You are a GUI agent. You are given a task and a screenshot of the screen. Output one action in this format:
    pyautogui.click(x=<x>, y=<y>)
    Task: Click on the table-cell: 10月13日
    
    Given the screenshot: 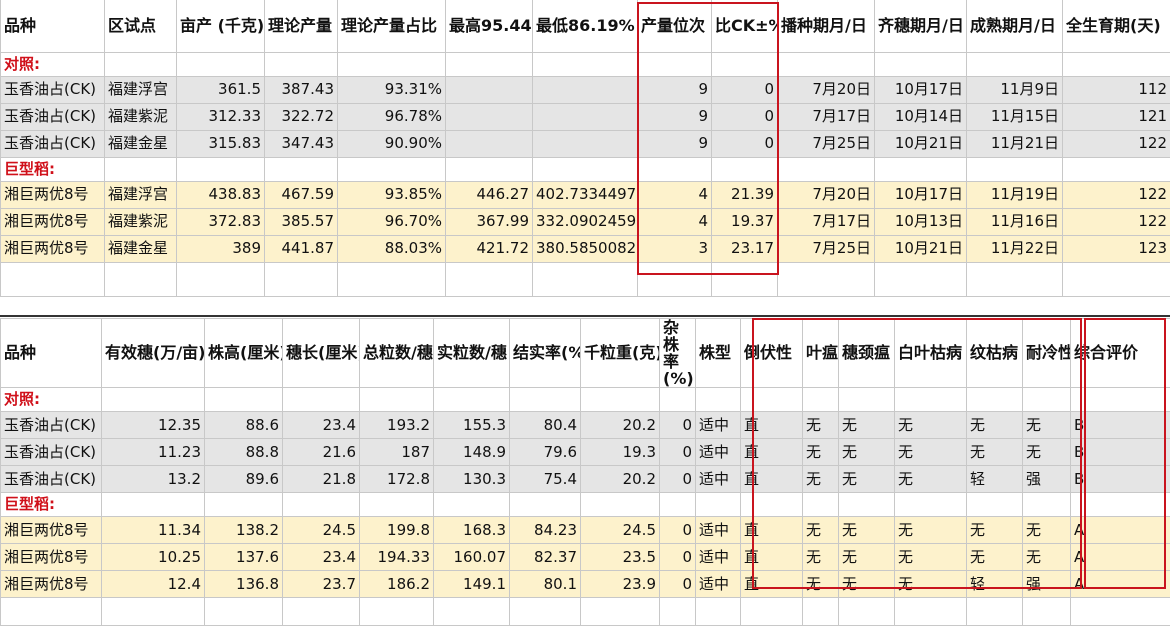 What is the action you would take?
    pyautogui.click(x=921, y=221)
    